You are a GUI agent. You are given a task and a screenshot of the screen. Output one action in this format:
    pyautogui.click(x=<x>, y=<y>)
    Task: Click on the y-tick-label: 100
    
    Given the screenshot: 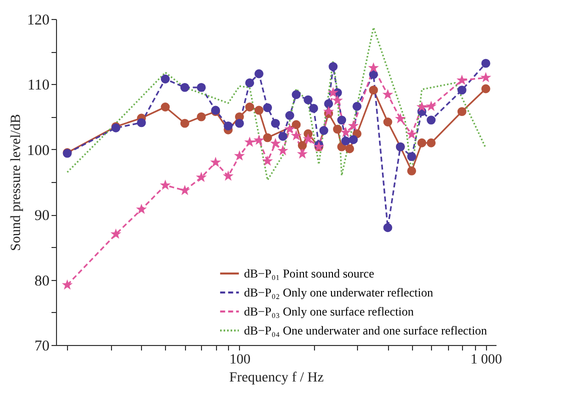 What is the action you would take?
    pyautogui.click(x=38, y=150)
    